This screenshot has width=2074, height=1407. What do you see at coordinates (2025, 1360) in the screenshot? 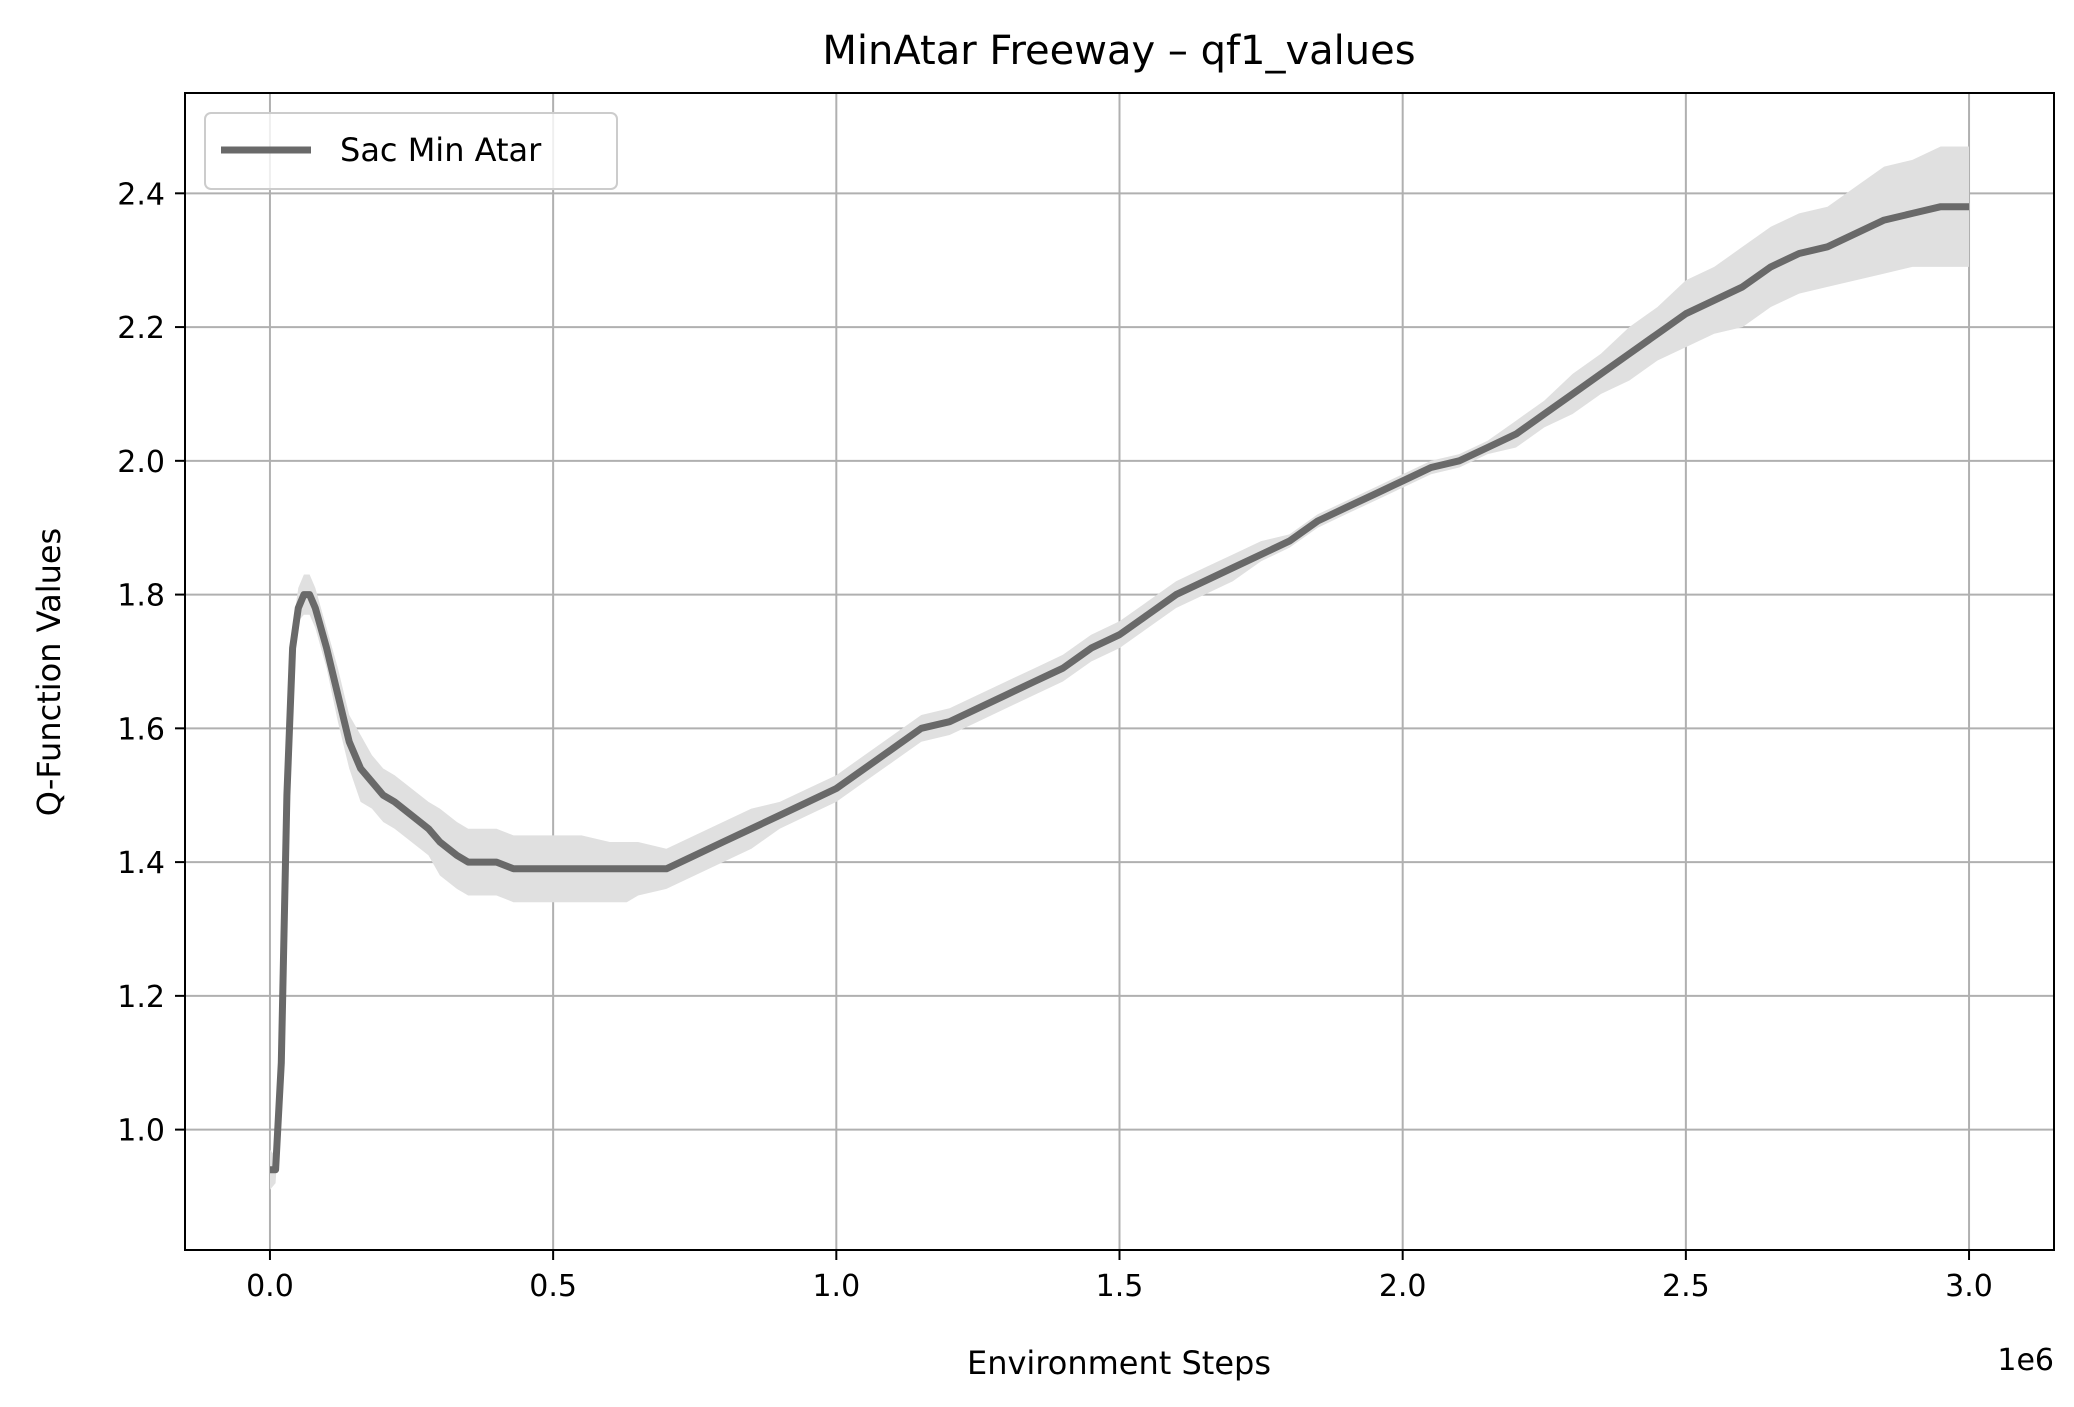
I see `x-axis-offset-label: 1e6` at bounding box center [2025, 1360].